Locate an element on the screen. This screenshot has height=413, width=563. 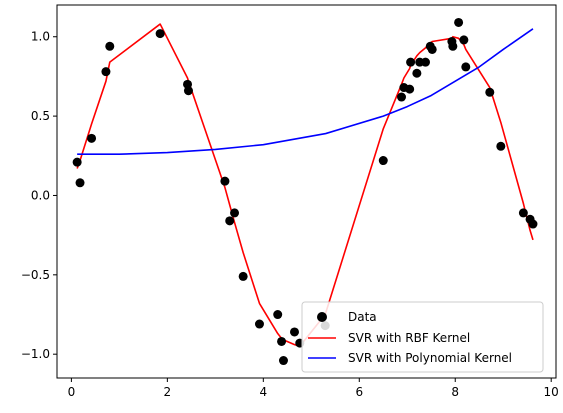
x-axis: 0 2 4 6 8 10 is located at coordinates (313, 388).